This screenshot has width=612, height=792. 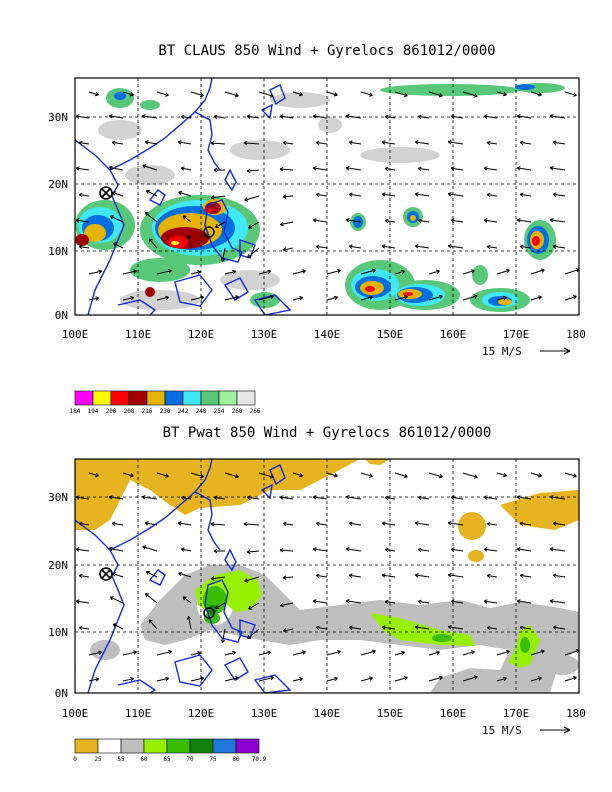 What do you see at coordinates (526, 351) in the screenshot?
I see `vector-reference: 15 M/S` at bounding box center [526, 351].